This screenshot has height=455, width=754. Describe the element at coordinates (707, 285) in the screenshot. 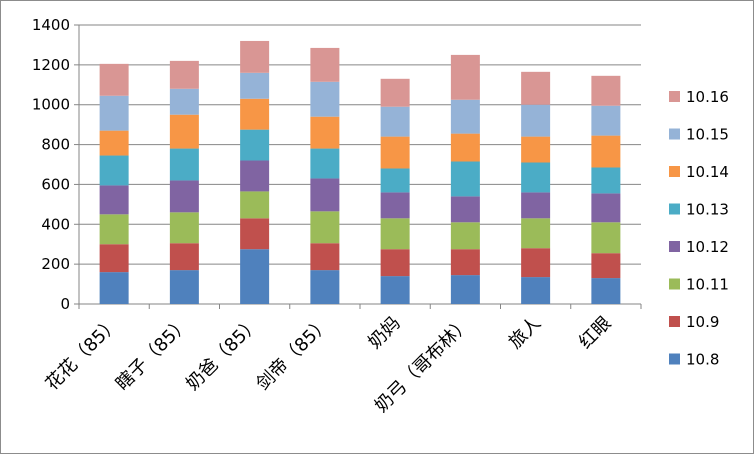

I see `legend-label: 10.11` at that location.